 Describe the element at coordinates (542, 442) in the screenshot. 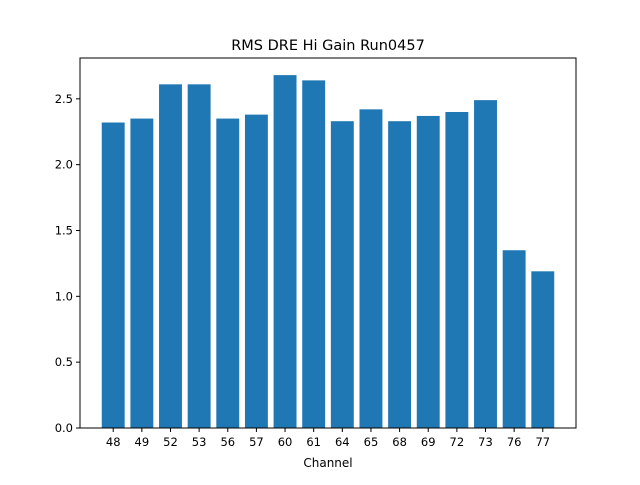

I see `x-tick-label: 77` at that location.